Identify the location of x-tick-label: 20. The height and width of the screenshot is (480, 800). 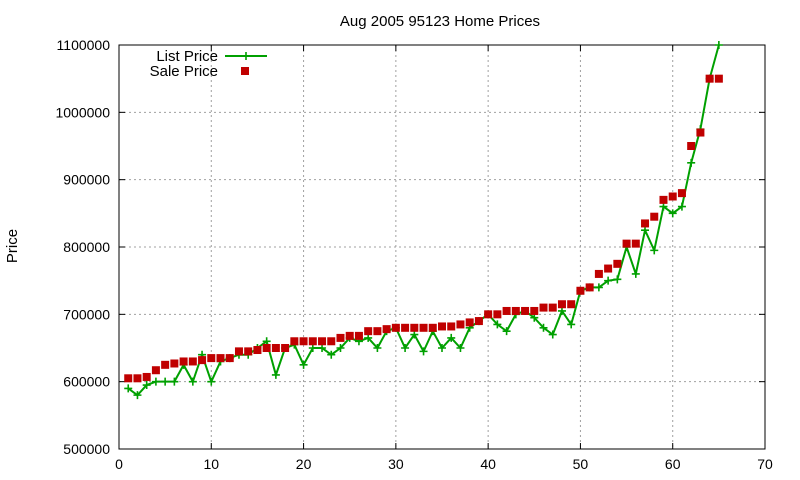
(304, 464).